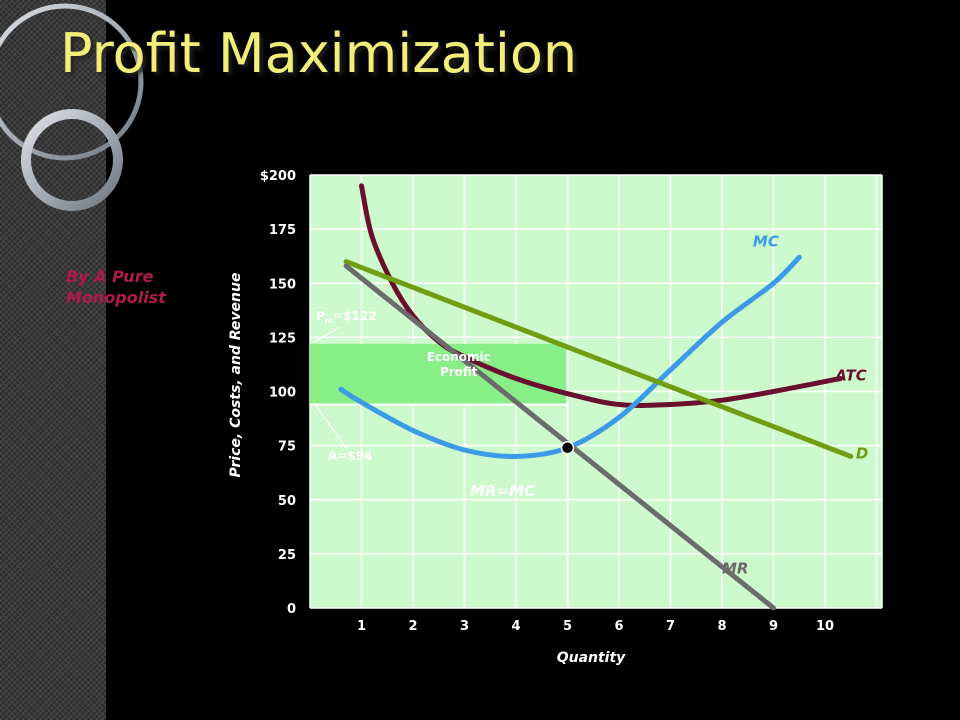 The height and width of the screenshot is (720, 960). I want to click on y-tick-label: 0, so click(291, 609).